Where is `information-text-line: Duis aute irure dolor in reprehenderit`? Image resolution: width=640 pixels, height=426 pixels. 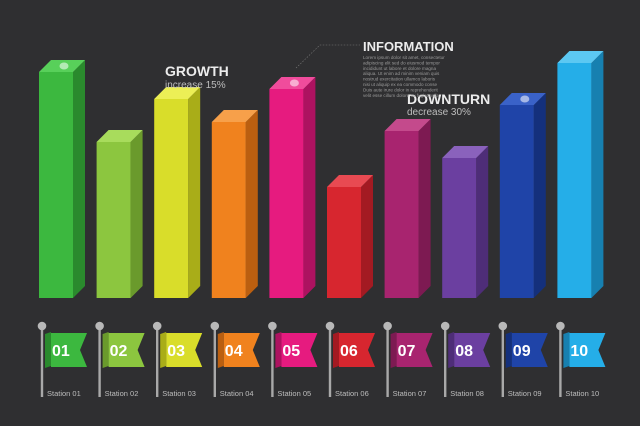 information-text-line: Duis aute irure dolor in reprehenderit is located at coordinates (401, 89).